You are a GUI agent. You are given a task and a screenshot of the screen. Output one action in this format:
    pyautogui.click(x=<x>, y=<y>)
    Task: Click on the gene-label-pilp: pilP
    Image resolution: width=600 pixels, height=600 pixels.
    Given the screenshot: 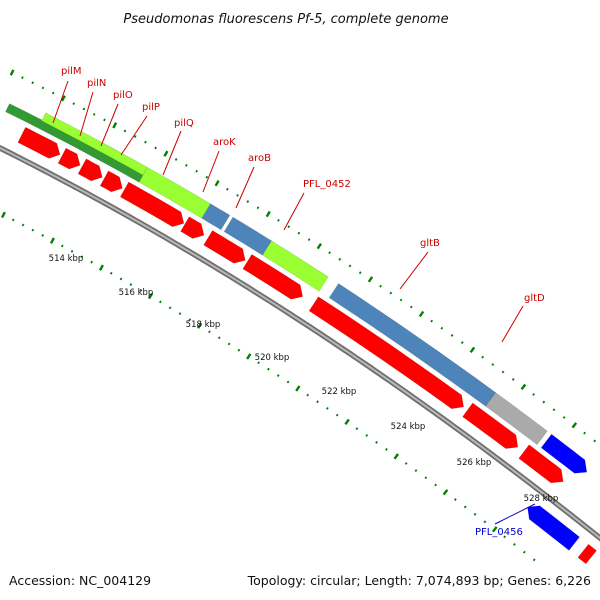 What is the action you would take?
    pyautogui.click(x=151, y=107)
    